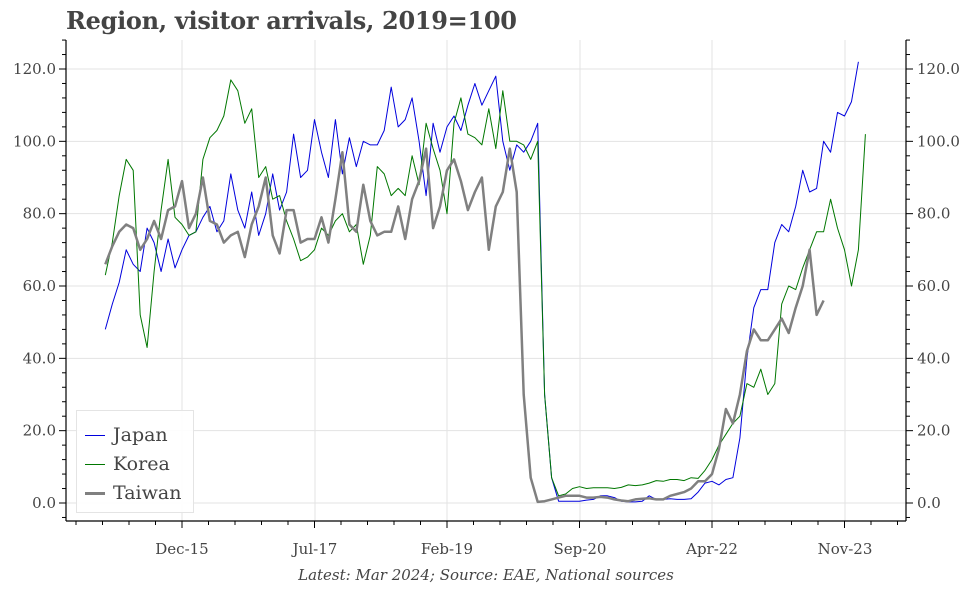 The width and height of the screenshot is (972, 589). What do you see at coordinates (44, 503) in the screenshot?
I see `y-tick-label-left: 0.0` at bounding box center [44, 503].